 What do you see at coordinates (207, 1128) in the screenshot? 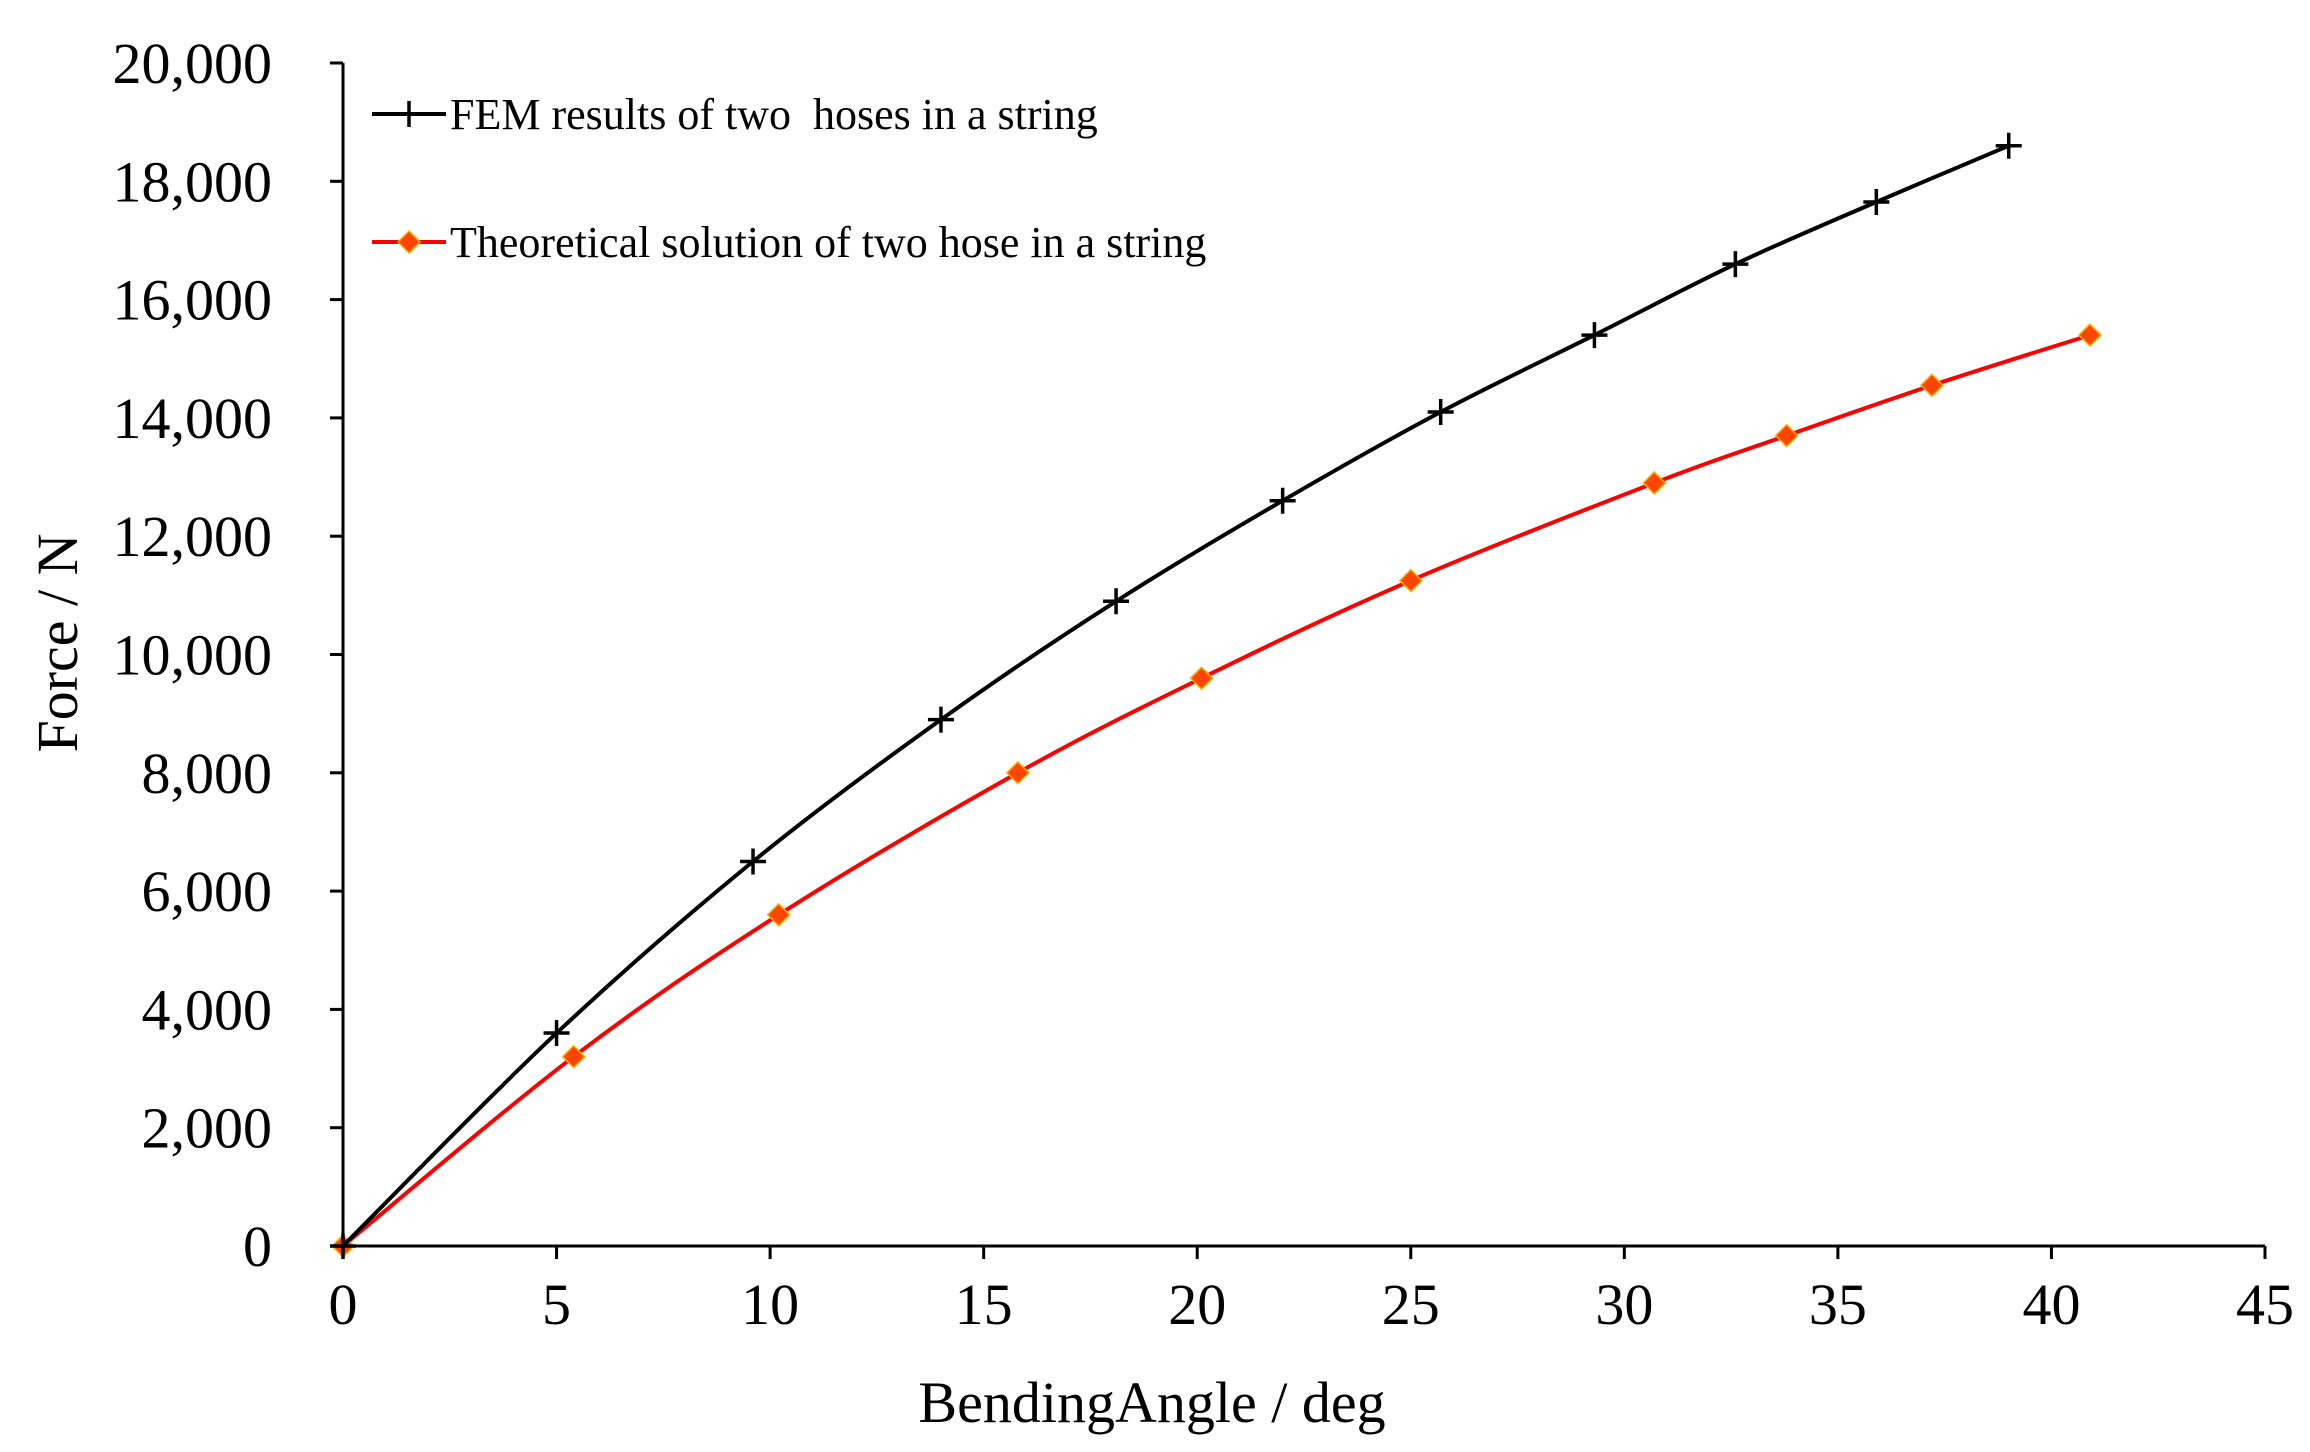
I see `y-tick-label: 2,000` at bounding box center [207, 1128].